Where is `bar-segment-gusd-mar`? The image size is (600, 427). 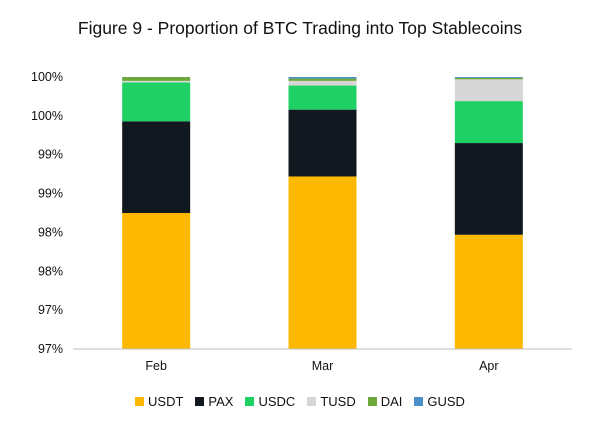
bar-segment-gusd-mar is located at coordinates (322, 78).